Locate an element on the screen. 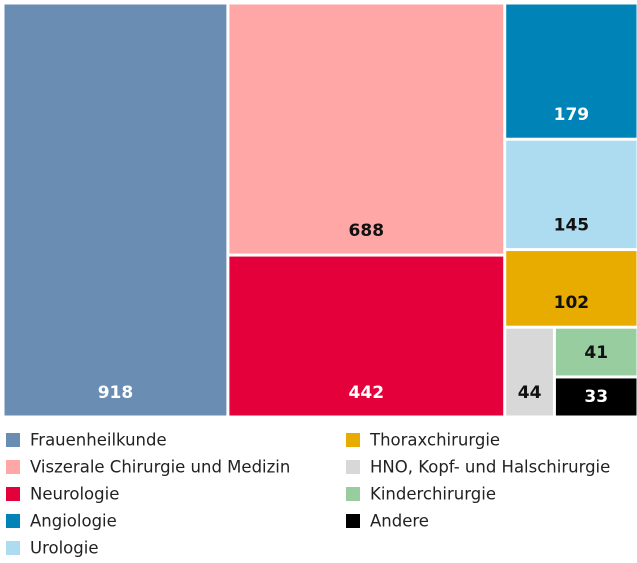 The height and width of the screenshot is (563, 637). legend-label: Kinderchirurgie is located at coordinates (433, 494).